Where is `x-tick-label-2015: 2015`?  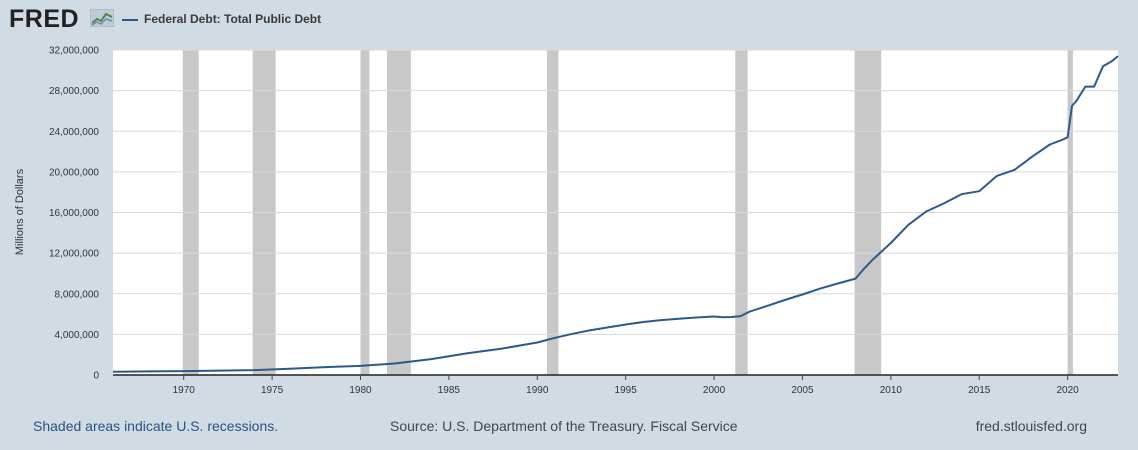 x-tick-label-2015: 2015 is located at coordinates (979, 390).